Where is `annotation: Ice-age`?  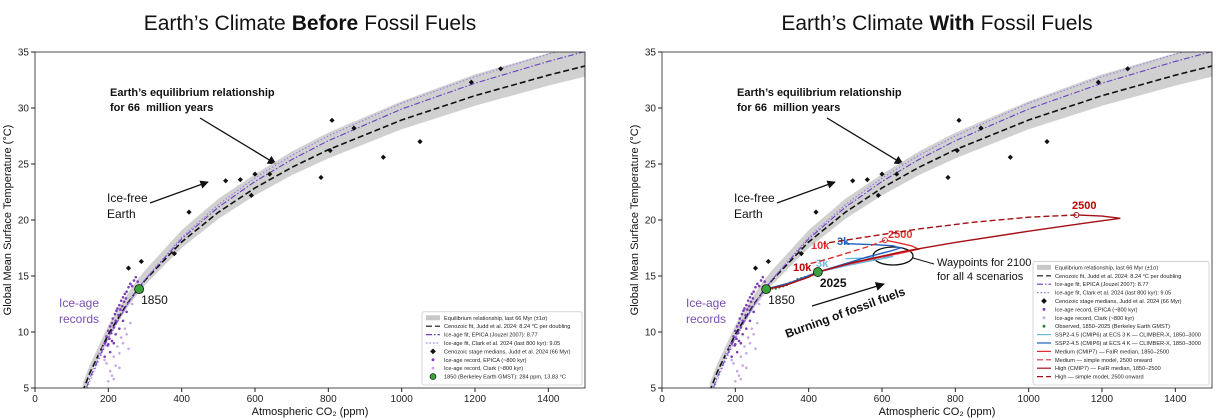
annotation: Ice-age is located at coordinates (79, 303).